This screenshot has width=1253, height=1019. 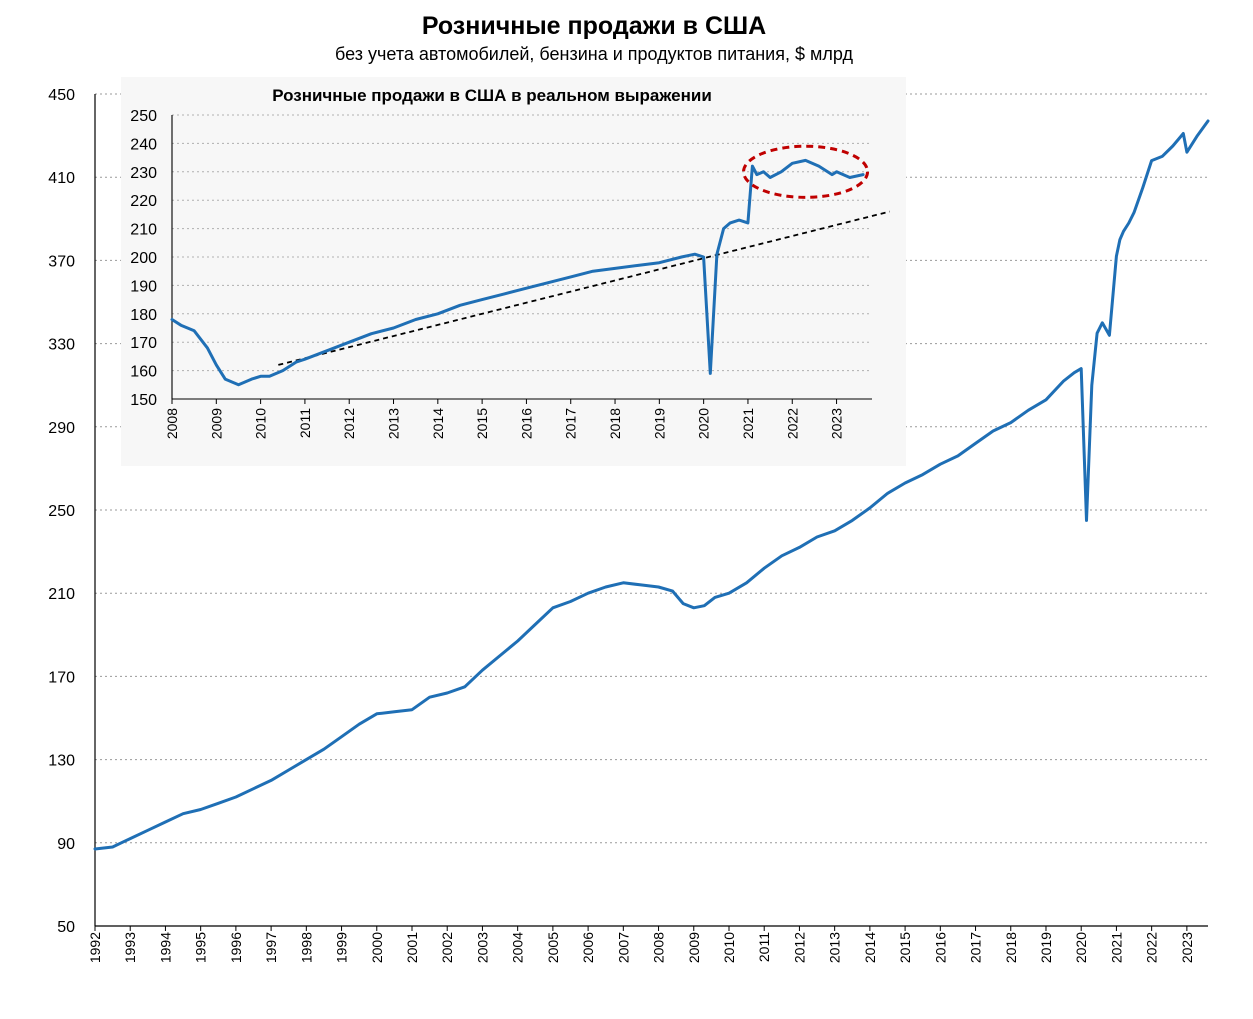 I want to click on inset-x-tick-label: 2020, so click(x=704, y=423).